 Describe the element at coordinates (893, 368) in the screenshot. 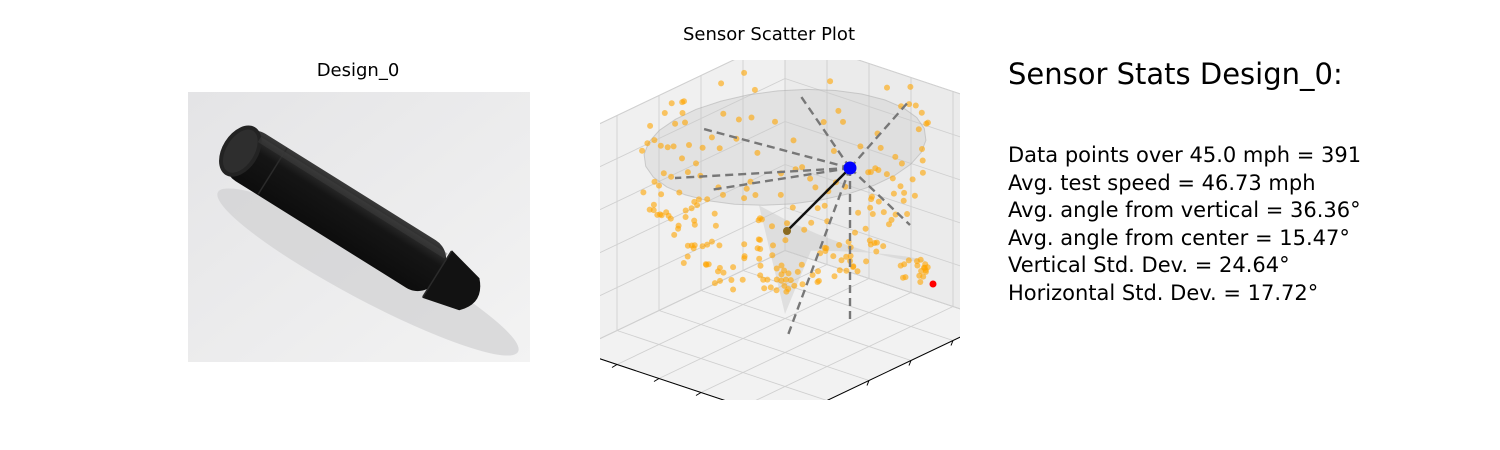

I see `x-axis-line` at that location.